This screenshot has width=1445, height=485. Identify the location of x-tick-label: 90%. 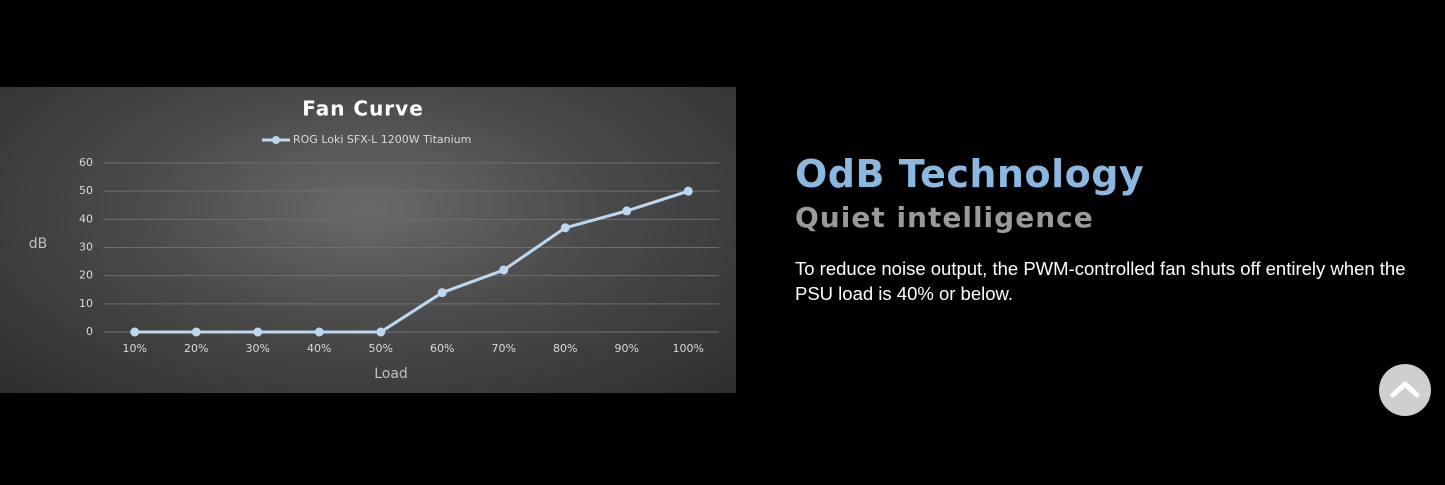
(627, 348).